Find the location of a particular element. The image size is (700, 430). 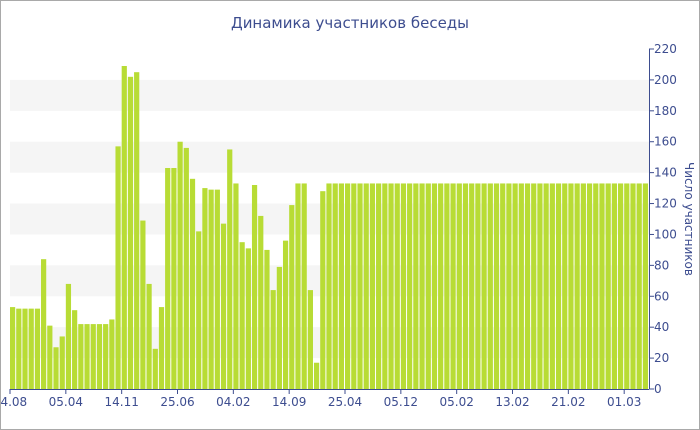

x-tick-label: 04.02 is located at coordinates (233, 402).